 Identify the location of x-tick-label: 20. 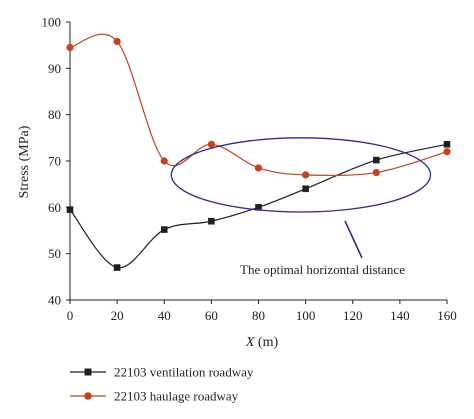
(117, 315).